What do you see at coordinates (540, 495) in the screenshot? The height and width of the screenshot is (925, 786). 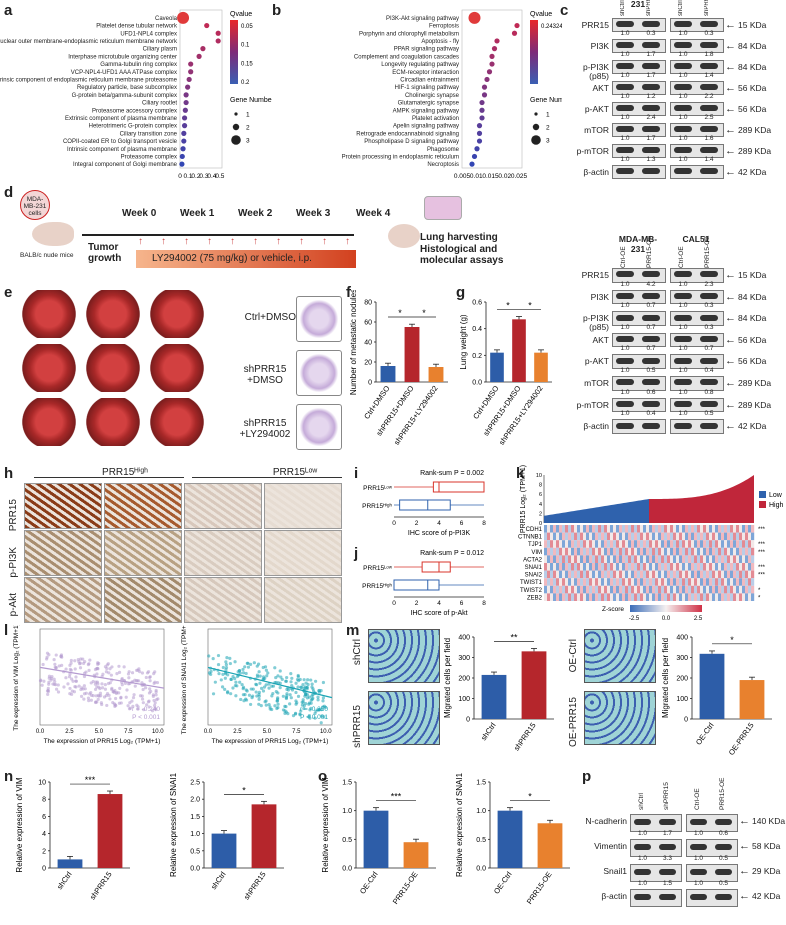 I see `y-tick-label: 6` at bounding box center [540, 495].